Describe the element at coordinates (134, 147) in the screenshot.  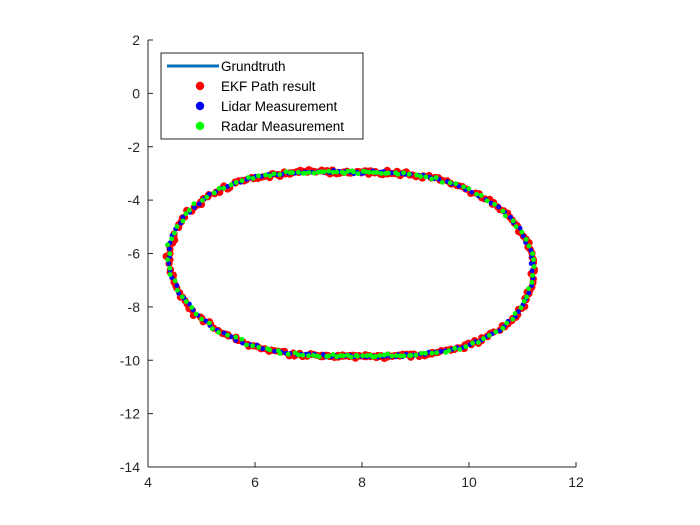
I see `y-tick-label: -2` at that location.